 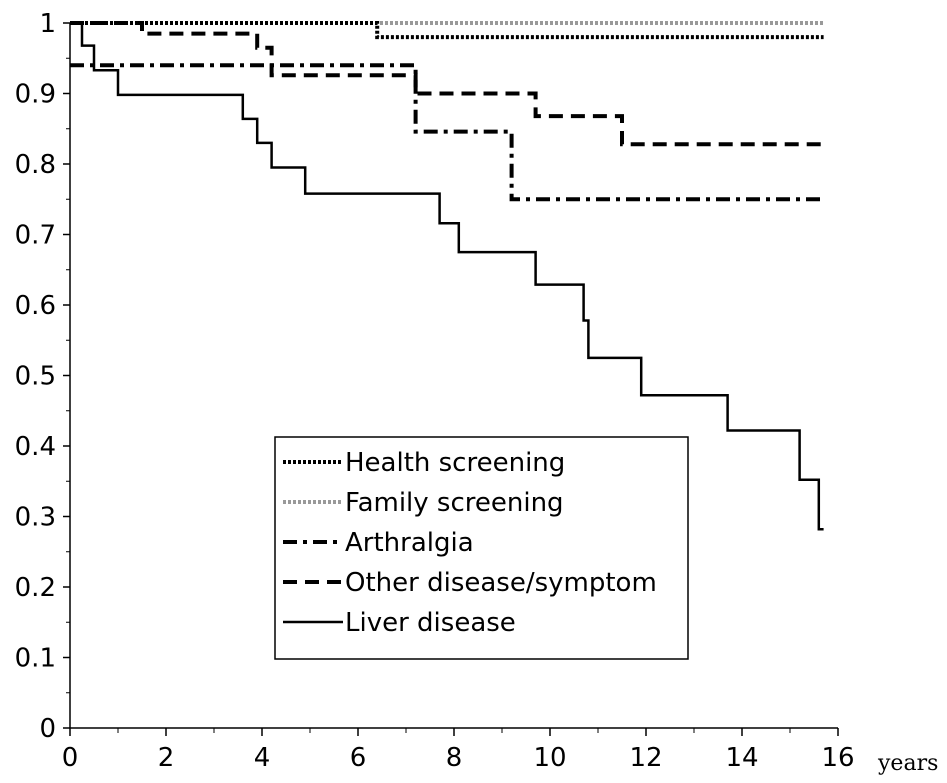 I want to click on x-tick-label: 14, so click(x=741, y=758).